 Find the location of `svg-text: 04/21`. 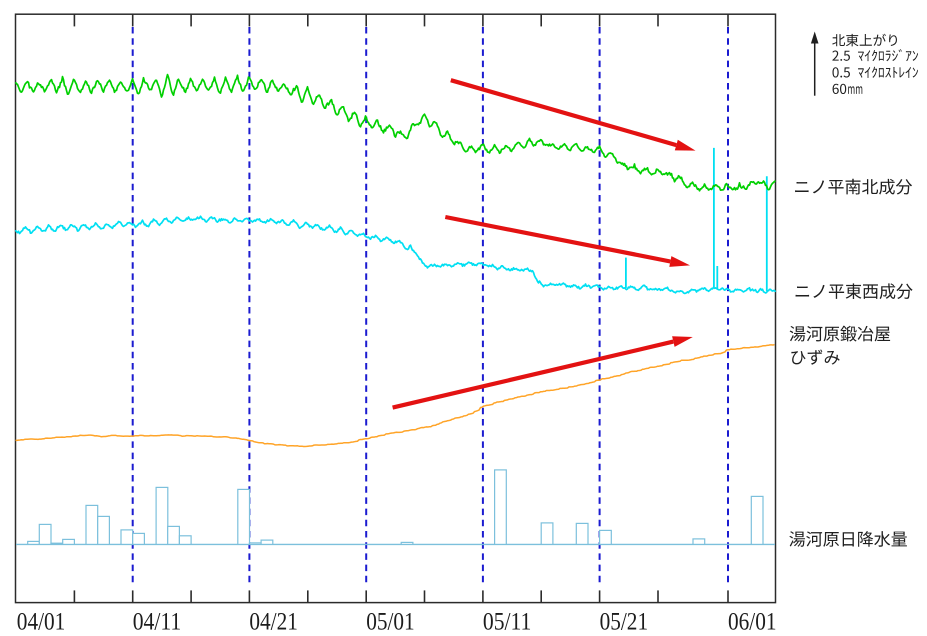

svg-text: 04/21 is located at coordinates (273, 622).